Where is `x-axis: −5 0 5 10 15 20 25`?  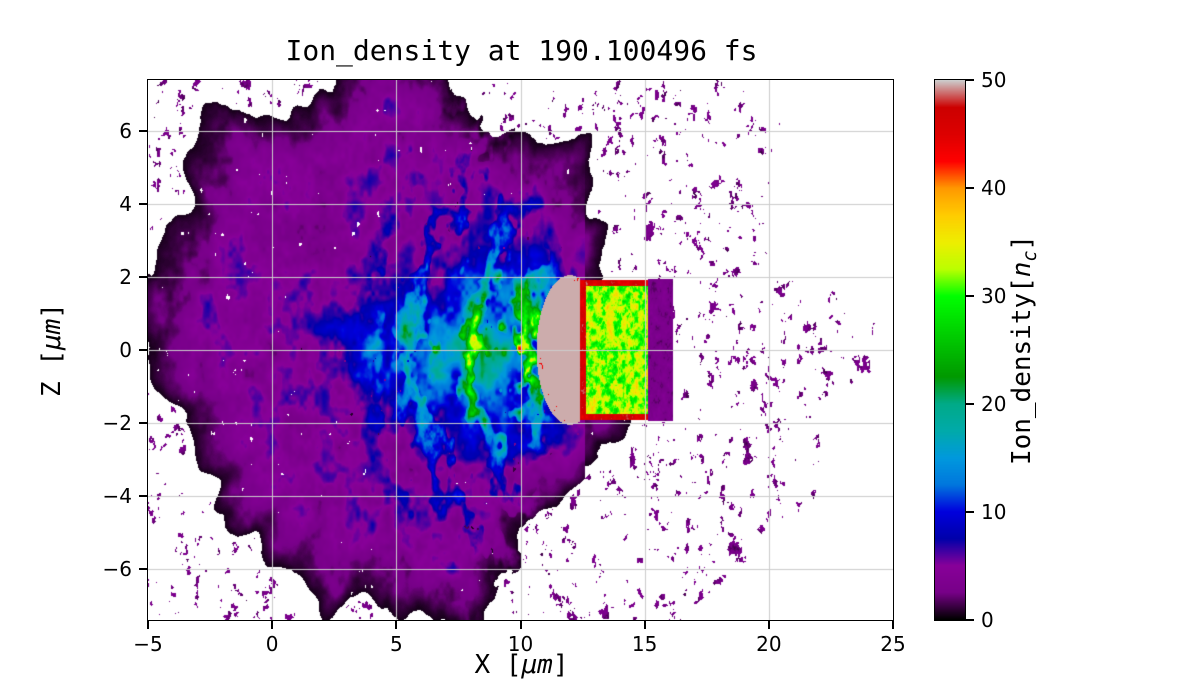 x-axis: −5 0 5 10 15 20 25 is located at coordinates (519, 643).